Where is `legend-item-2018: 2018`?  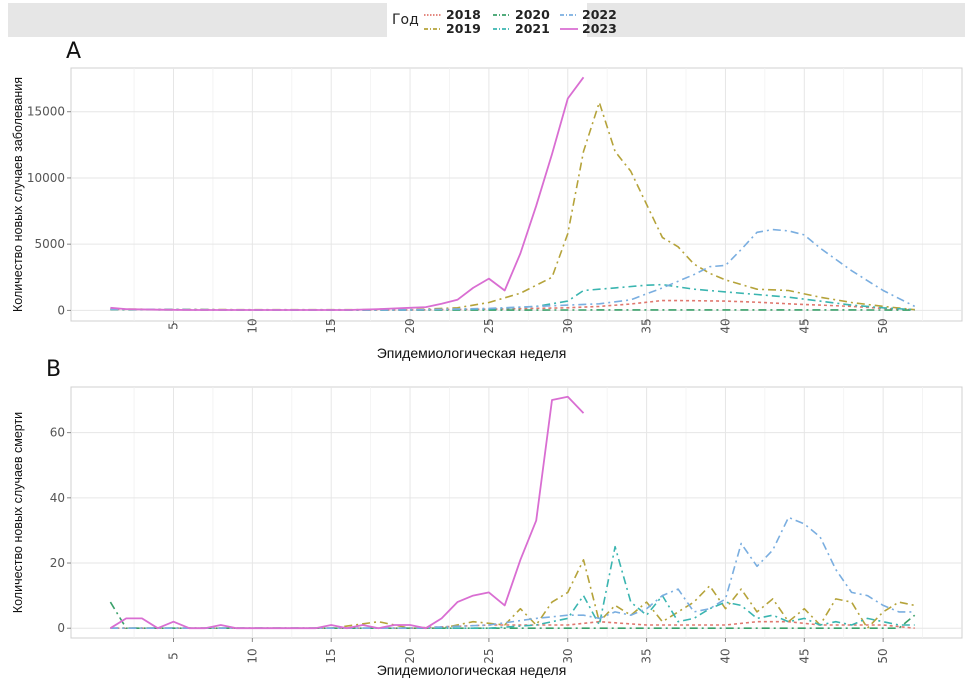 legend-item-2018: 2018 is located at coordinates (452, 14).